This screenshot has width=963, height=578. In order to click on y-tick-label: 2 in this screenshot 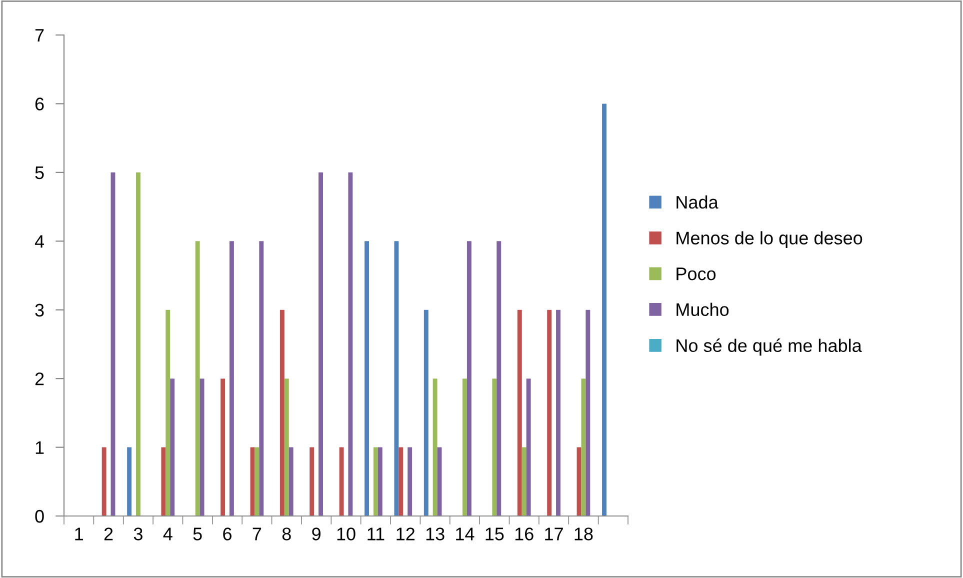, I will do `click(39, 379)`.